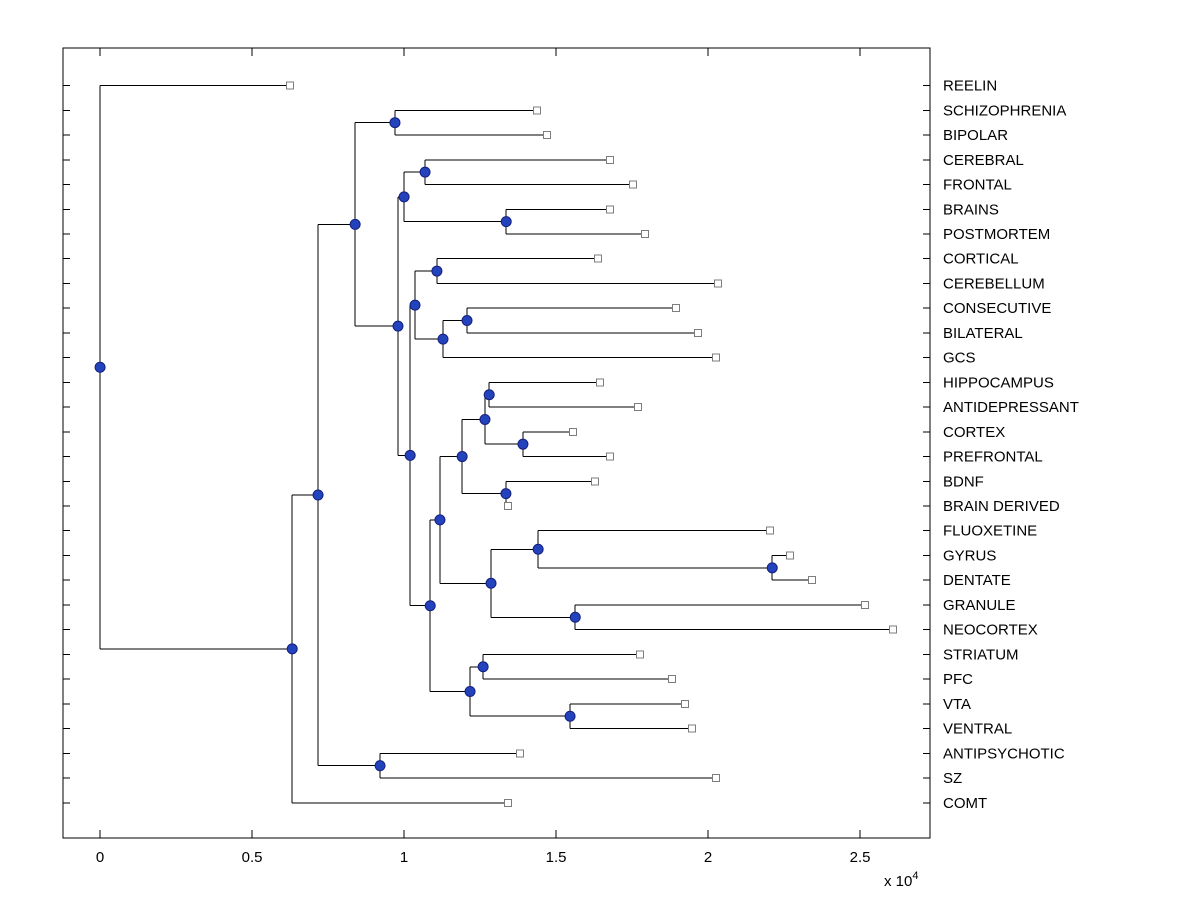  I want to click on leaf-label: GYRUS, so click(969, 555).